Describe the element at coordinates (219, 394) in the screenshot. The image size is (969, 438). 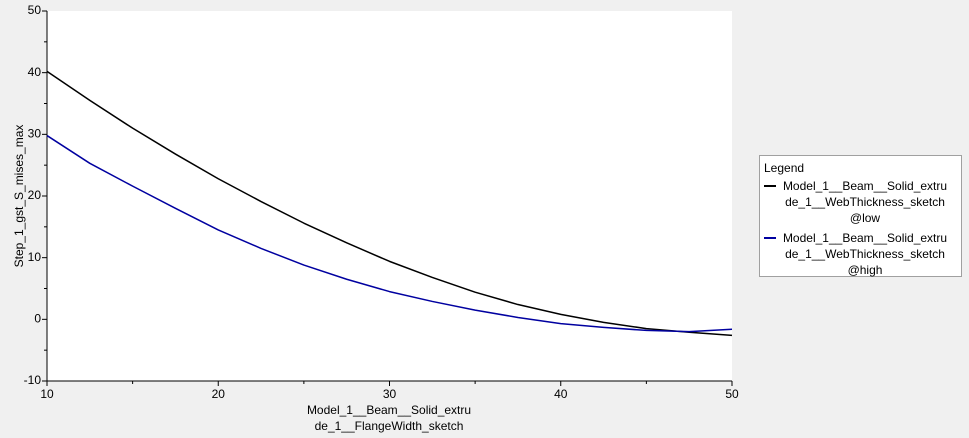
I see `x-tick-label: 20` at that location.